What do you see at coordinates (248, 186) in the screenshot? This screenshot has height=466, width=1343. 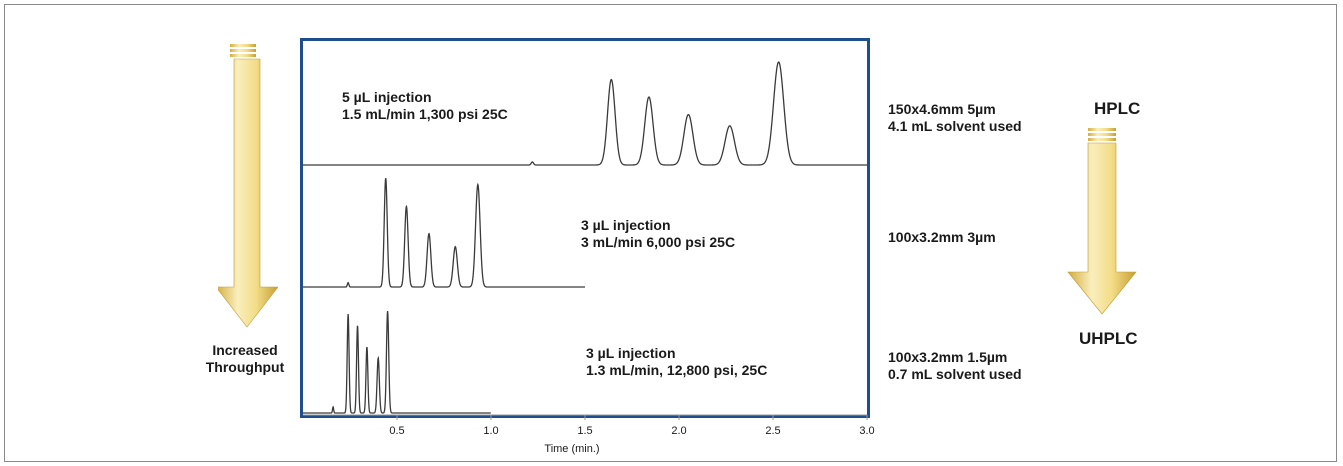 I see `increased-throughput-arrow-icon` at bounding box center [248, 186].